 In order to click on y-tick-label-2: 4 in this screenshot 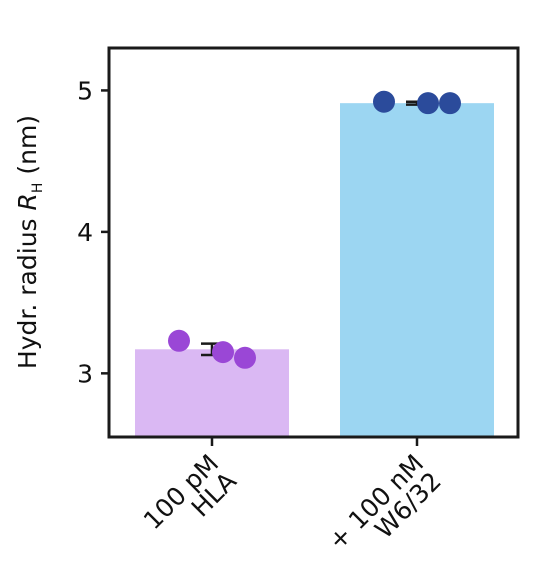, I will do `click(85, 232)`.